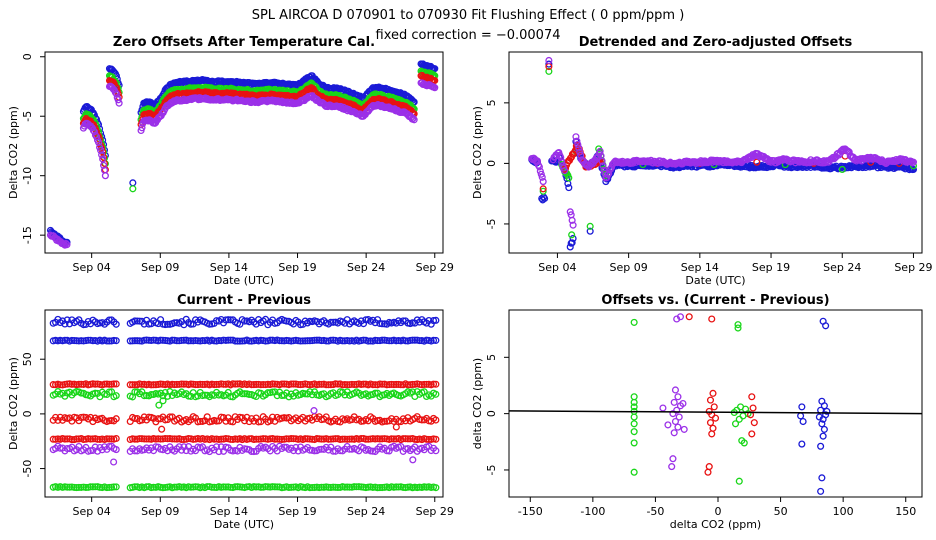  What do you see at coordinates (244, 403) in the screenshot?
I see `plot-points` at bounding box center [244, 403].